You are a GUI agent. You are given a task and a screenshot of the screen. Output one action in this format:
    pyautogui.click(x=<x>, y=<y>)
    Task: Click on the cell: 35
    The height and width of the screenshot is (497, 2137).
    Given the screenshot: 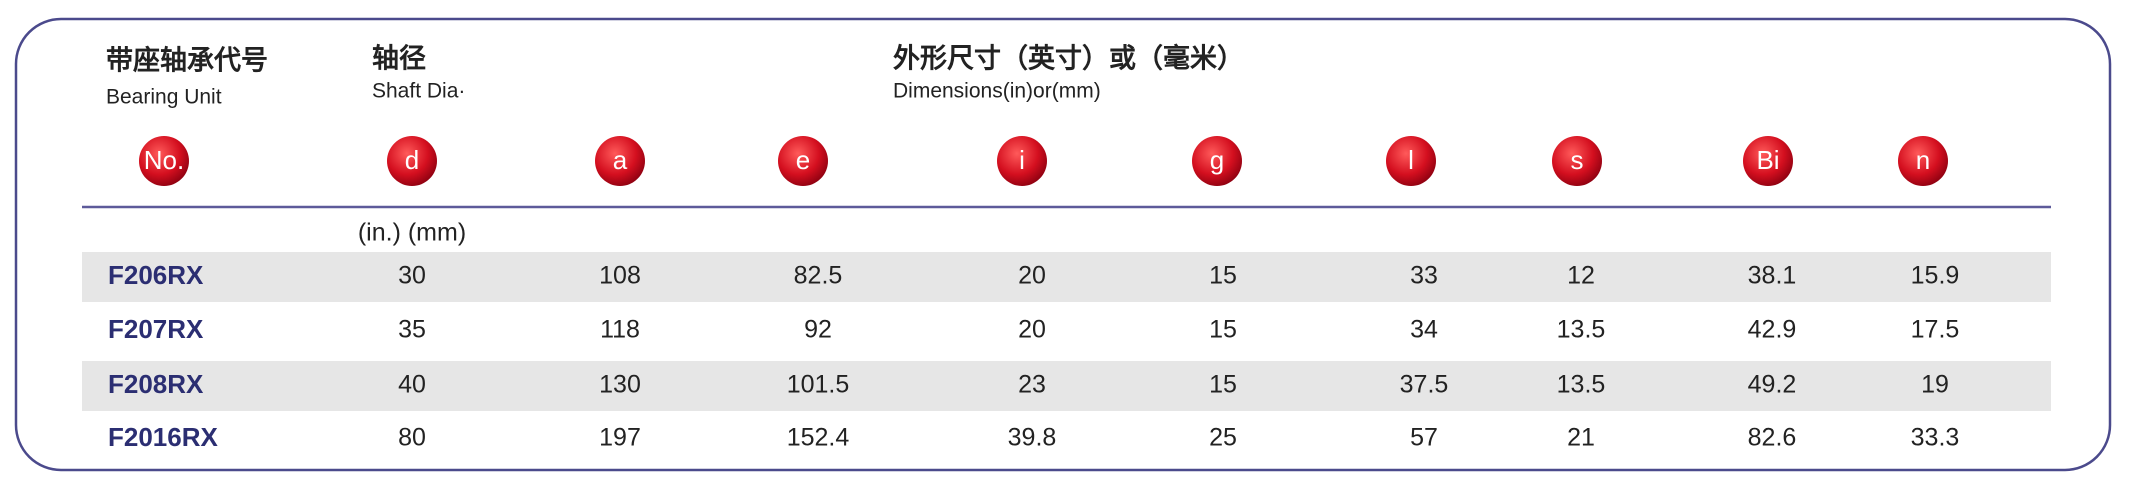 What is the action you would take?
    pyautogui.click(x=412, y=330)
    